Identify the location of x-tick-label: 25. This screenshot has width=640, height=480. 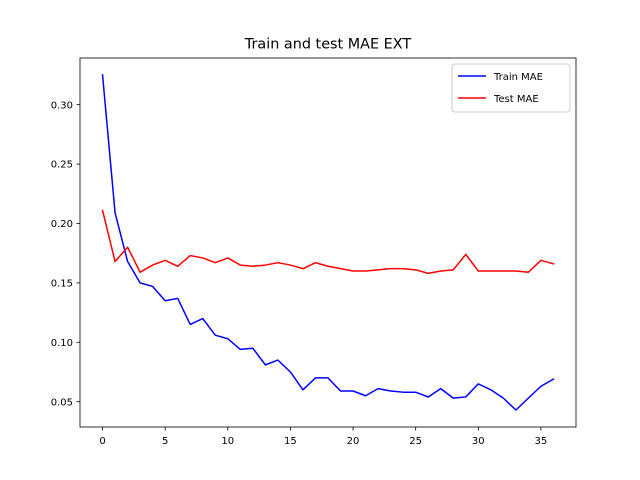
(415, 441).